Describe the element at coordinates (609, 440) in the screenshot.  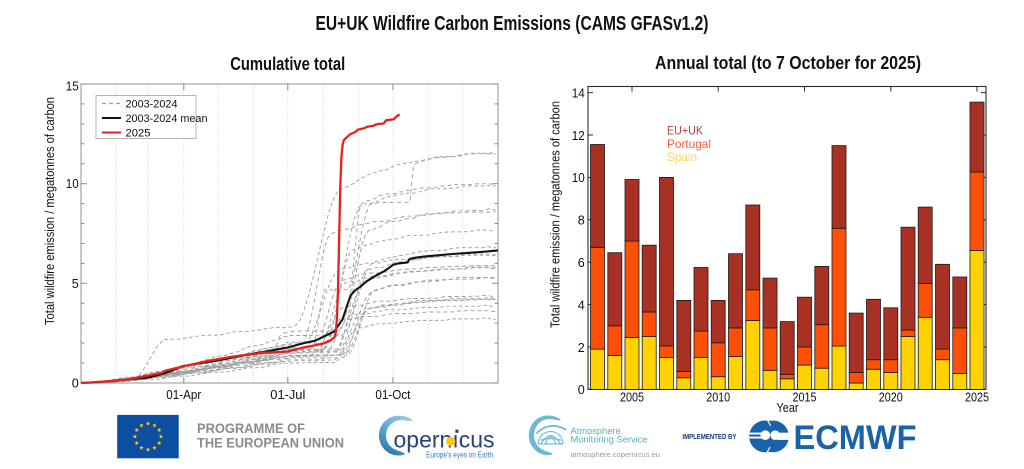
I see `svg-text: Monitoring Service` at that location.